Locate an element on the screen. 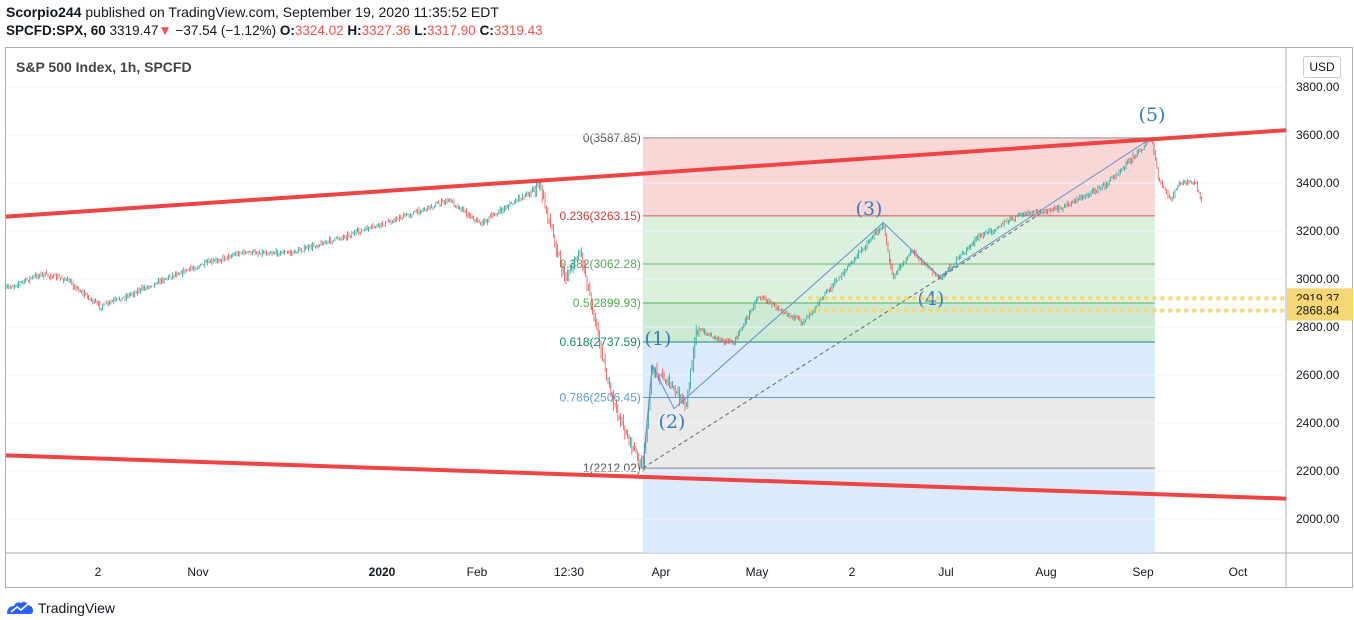 This screenshot has height=620, width=1354. channel-upper-line is located at coordinates (646, 173).